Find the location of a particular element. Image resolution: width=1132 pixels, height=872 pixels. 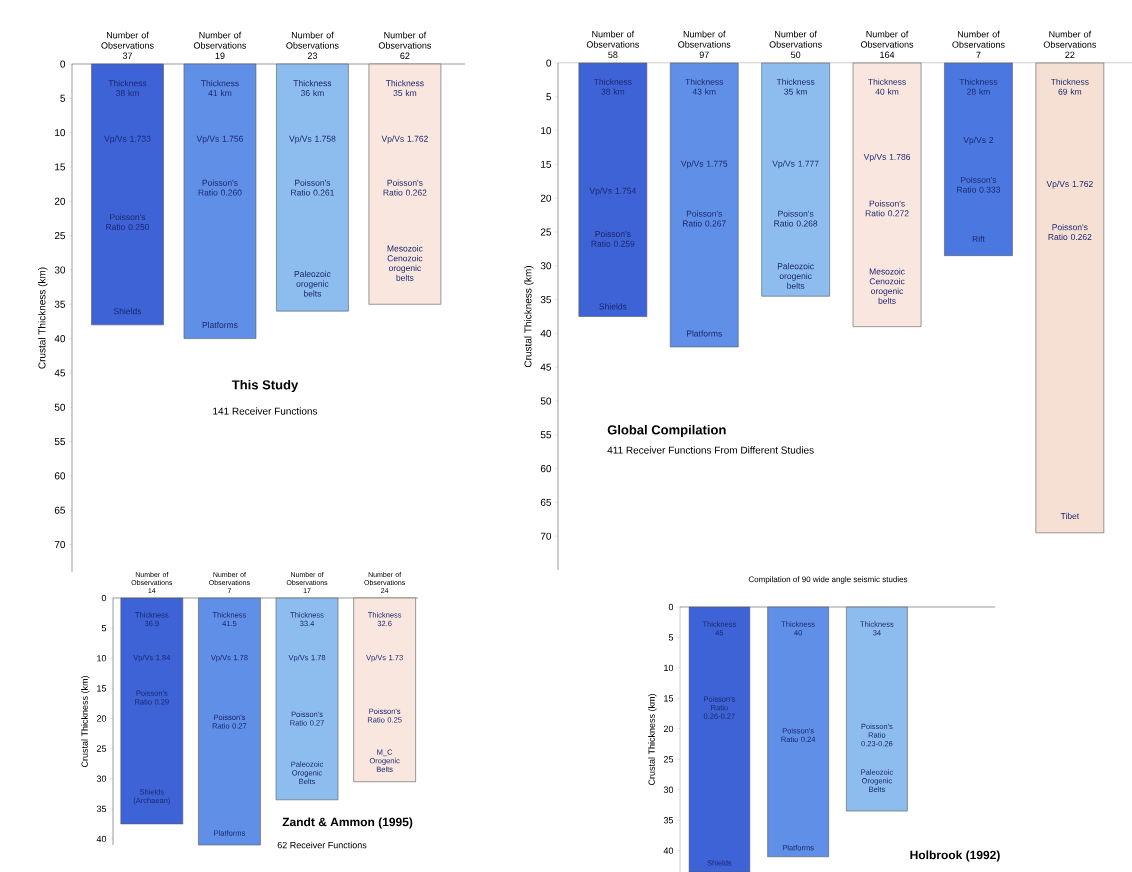

annotation: Thickness 28 km is located at coordinates (978, 86).